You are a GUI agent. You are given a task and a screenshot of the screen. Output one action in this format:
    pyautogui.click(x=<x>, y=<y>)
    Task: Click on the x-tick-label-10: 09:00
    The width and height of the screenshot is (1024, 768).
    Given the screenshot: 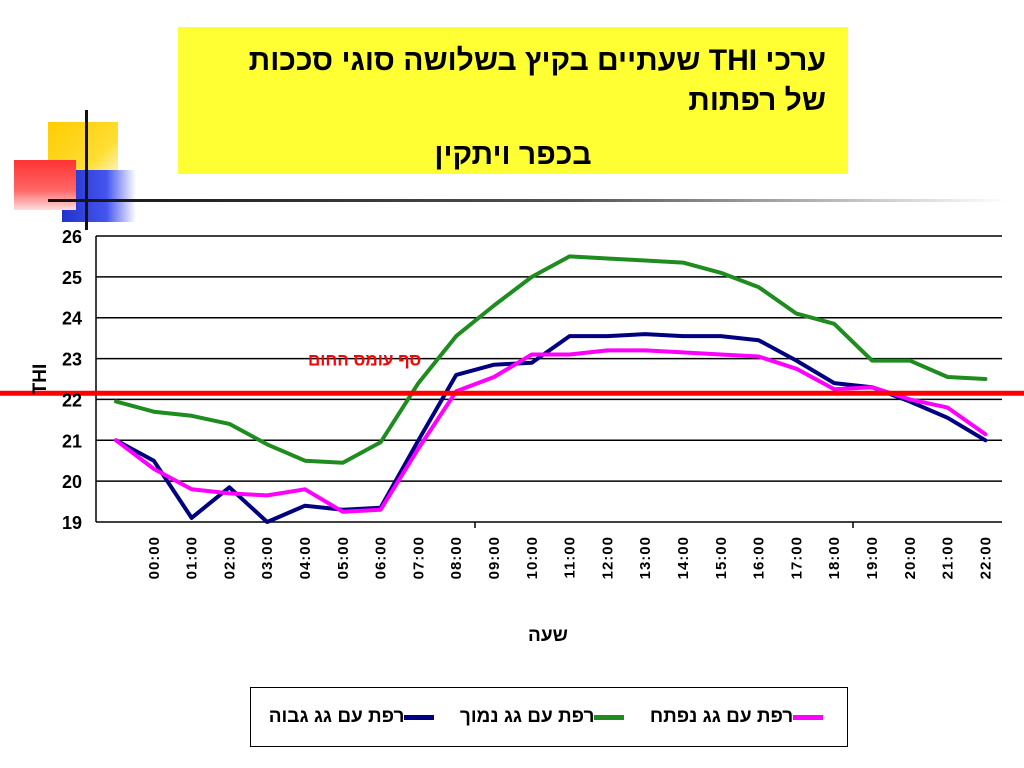 What is the action you would take?
    pyautogui.click(x=494, y=557)
    